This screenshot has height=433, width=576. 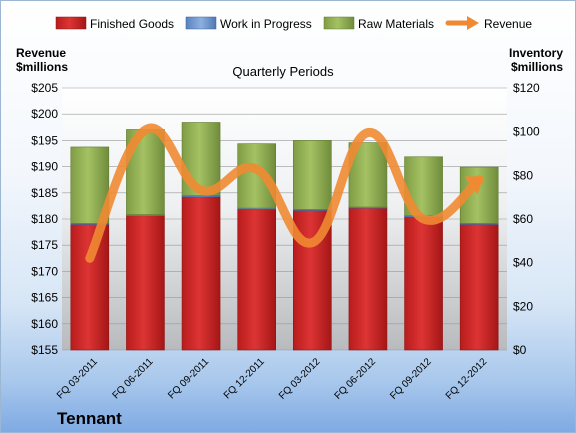 I want to click on x-tick-label: FQ 06-2012, so click(x=356, y=379).